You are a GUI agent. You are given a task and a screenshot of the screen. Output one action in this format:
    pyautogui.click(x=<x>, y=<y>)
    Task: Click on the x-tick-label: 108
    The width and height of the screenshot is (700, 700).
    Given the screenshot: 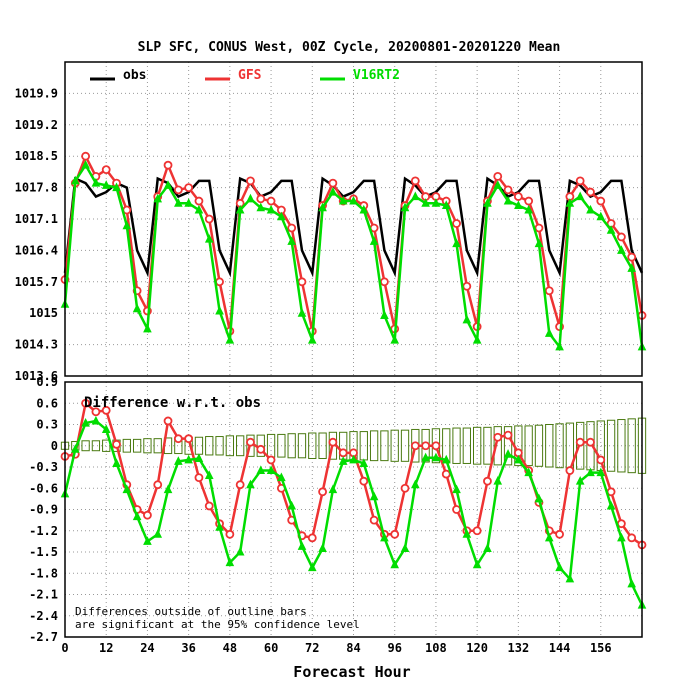 What is the action you would take?
    pyautogui.click(x=436, y=648)
    